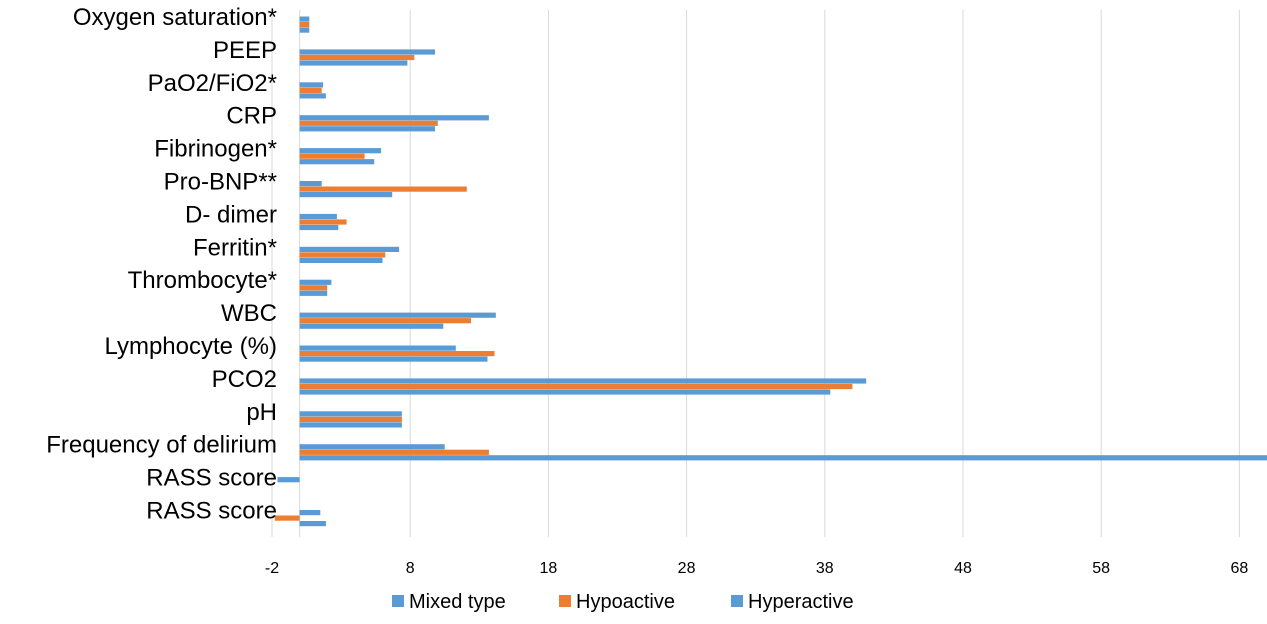  I want to click on x-tick-label: 8, so click(410, 568).